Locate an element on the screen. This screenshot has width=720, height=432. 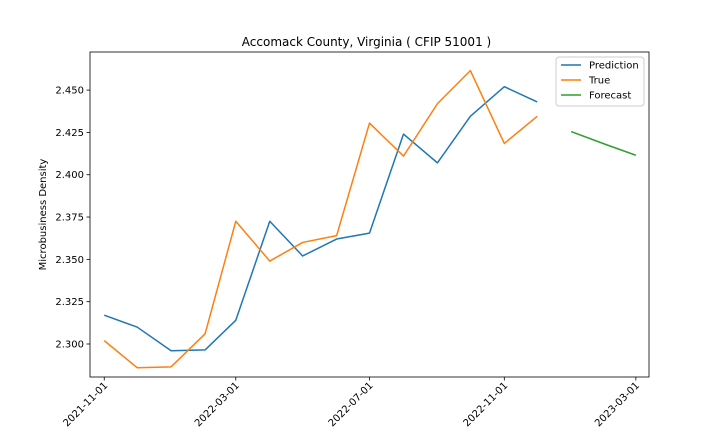
x-tick-label: 2022-07-01 is located at coordinates (351, 404).